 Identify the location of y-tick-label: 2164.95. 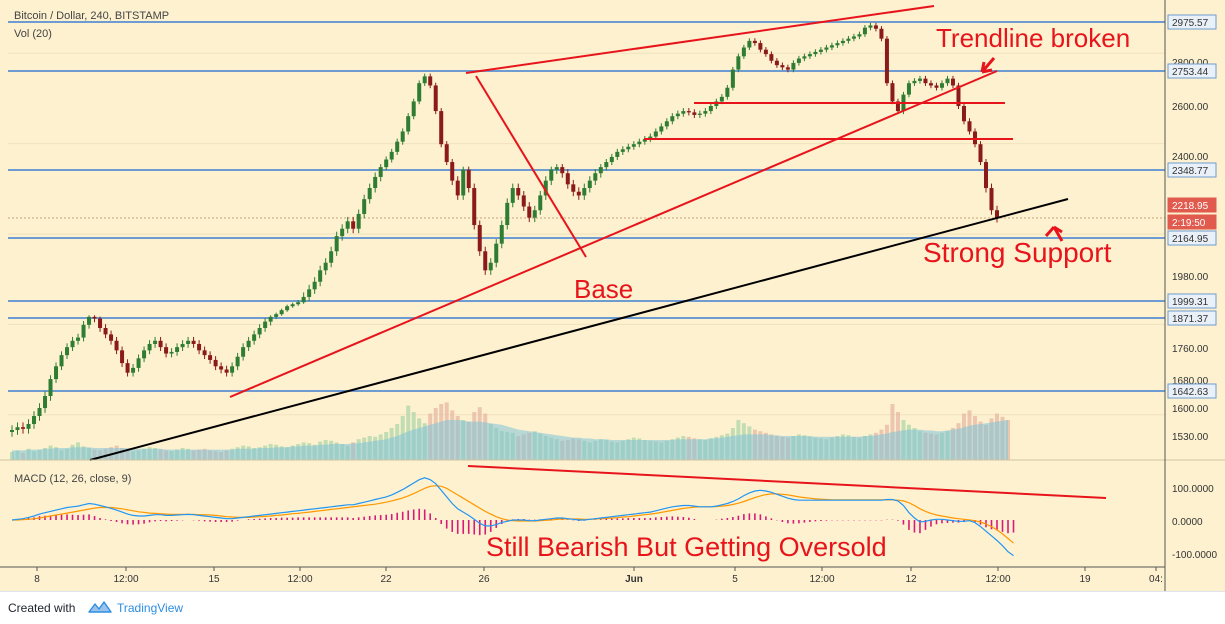
(1190, 239).